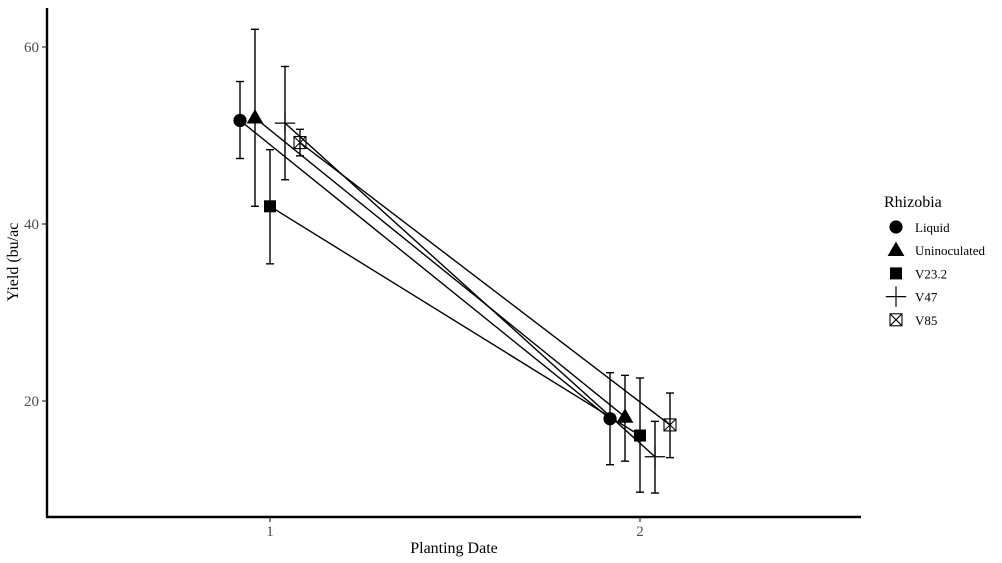  Describe the element at coordinates (640, 532) in the screenshot. I see `x-tick-label: 2` at that location.